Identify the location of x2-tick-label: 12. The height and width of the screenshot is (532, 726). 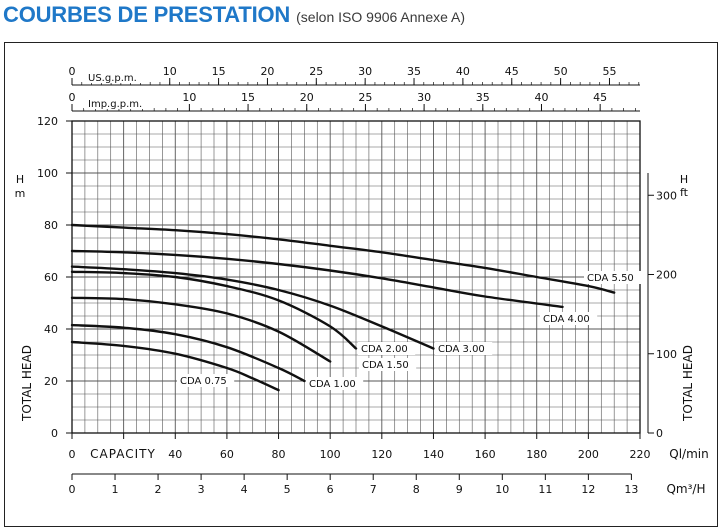
(588, 489).